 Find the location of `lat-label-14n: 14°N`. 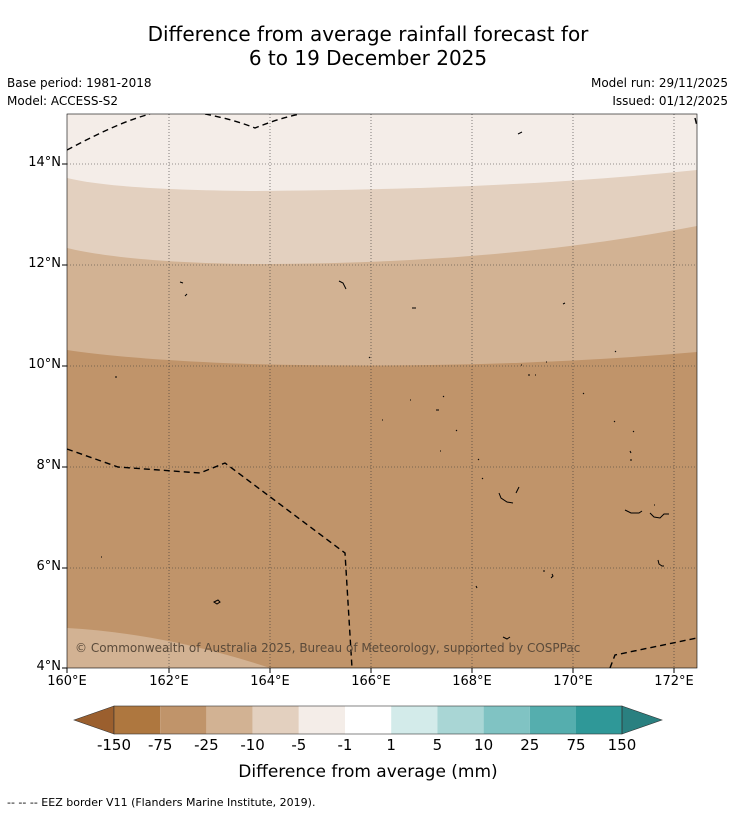

lat-label-14n: 14°N is located at coordinates (44, 162).